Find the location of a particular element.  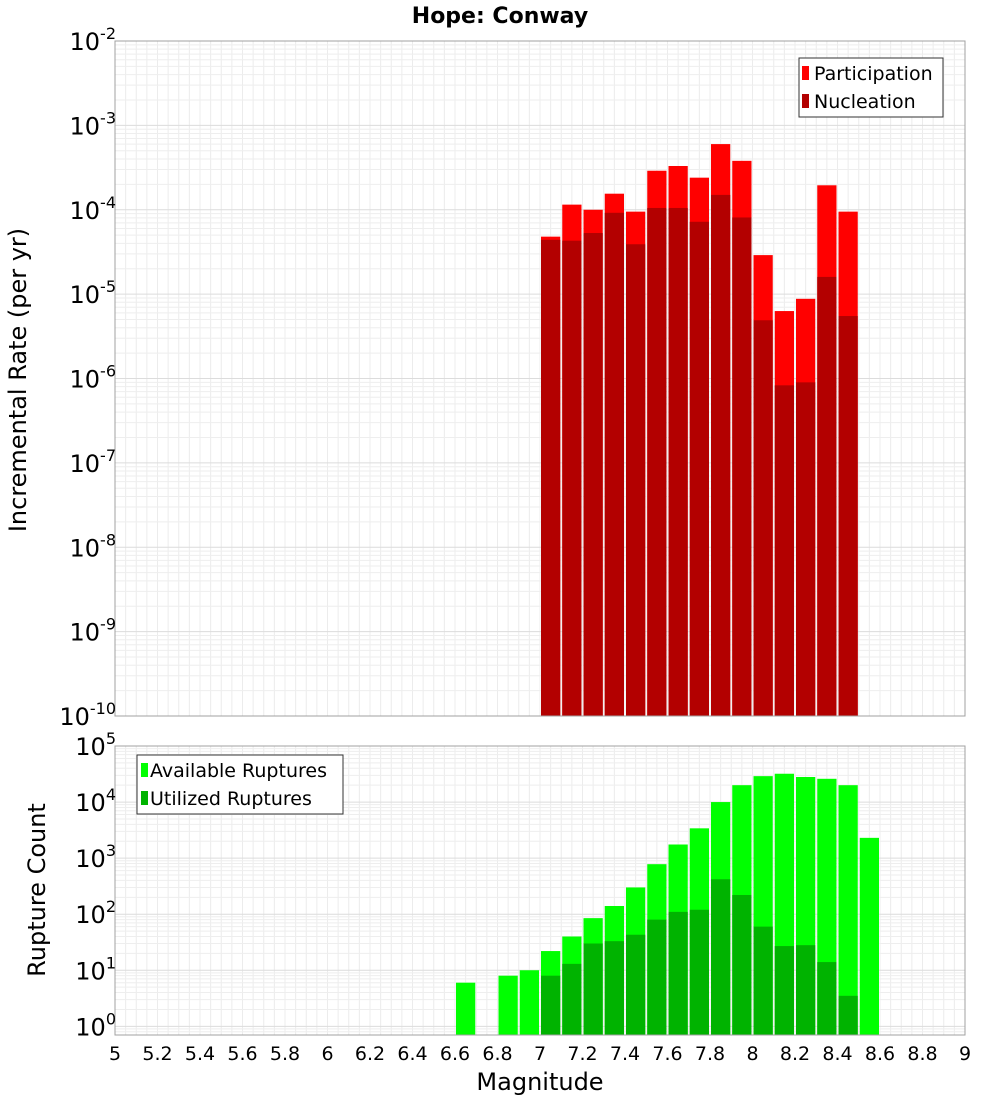

y-tick-label: 10⁻² is located at coordinates (93, 40).